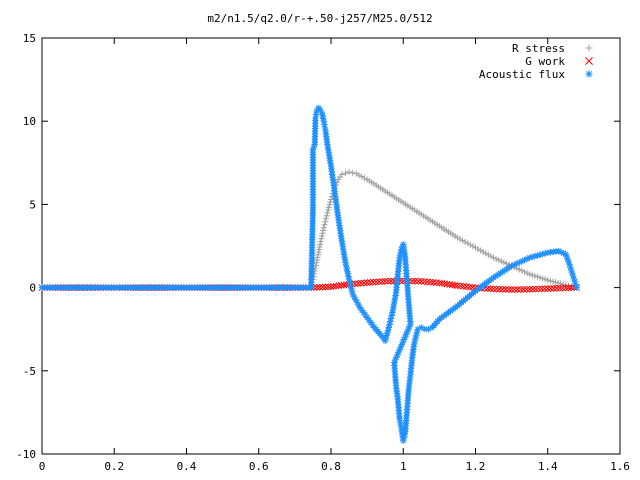 Image resolution: width=640 pixels, height=480 pixels. Describe the element at coordinates (545, 61) in the screenshot. I see `legend-label: G work` at that location.